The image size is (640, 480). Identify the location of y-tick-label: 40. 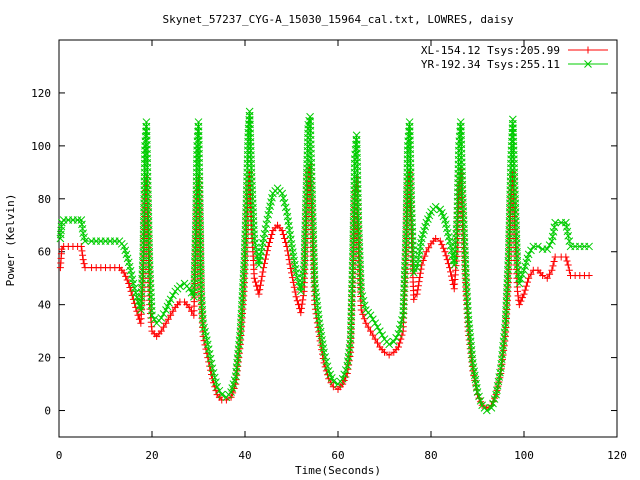
(44, 305).